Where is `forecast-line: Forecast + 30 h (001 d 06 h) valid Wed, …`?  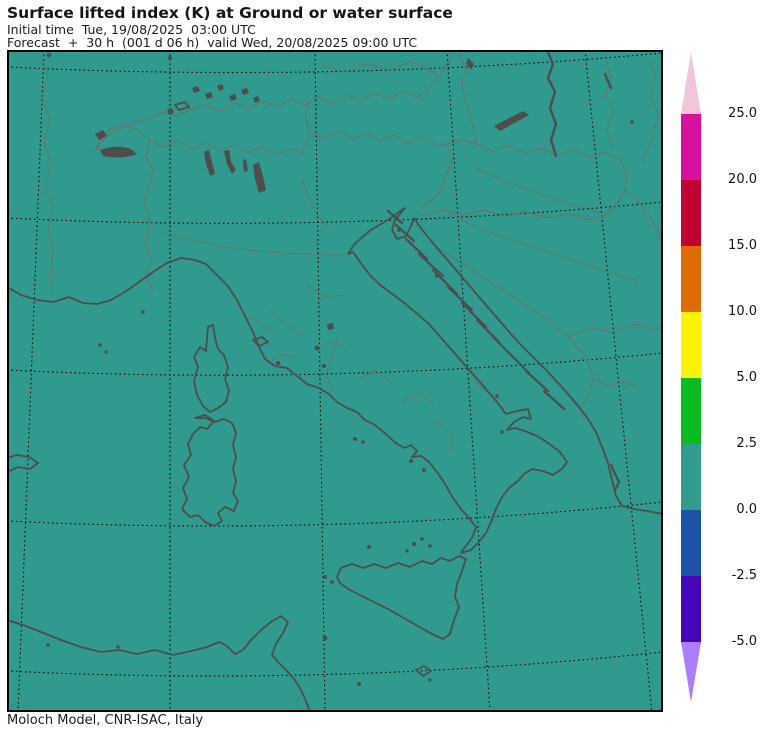
forecast-line: Forecast + 30 h (001 d 06 h) valid Wed, … is located at coordinates (212, 42).